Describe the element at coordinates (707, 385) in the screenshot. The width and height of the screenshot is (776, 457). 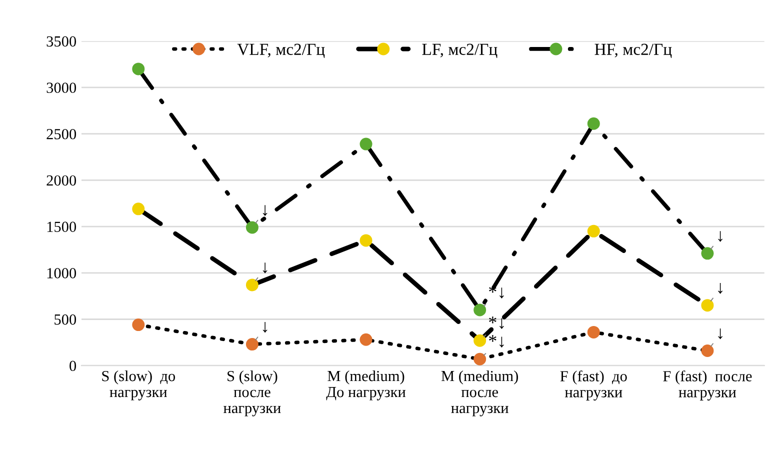
I see `x-tick-label: F (fast) после нагрузки` at that location.